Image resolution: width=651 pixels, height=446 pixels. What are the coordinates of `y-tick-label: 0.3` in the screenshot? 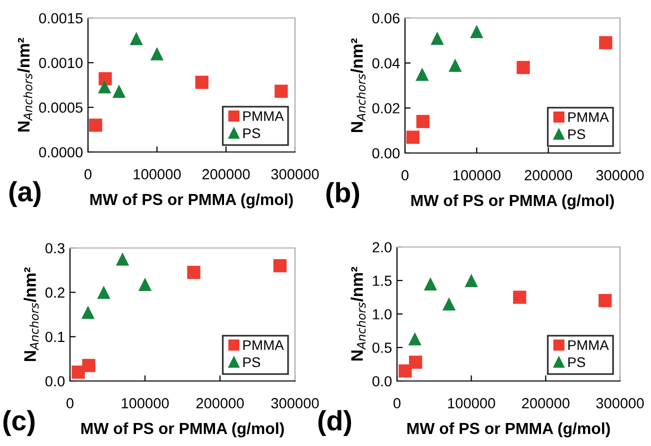 It's located at (54, 248).